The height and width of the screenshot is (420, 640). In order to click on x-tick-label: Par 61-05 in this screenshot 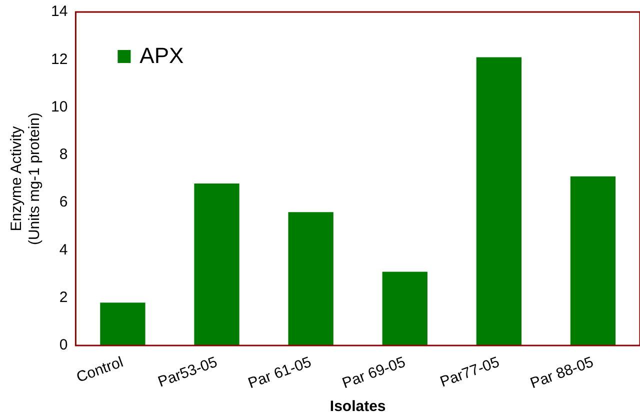, I will do `click(280, 373)`.